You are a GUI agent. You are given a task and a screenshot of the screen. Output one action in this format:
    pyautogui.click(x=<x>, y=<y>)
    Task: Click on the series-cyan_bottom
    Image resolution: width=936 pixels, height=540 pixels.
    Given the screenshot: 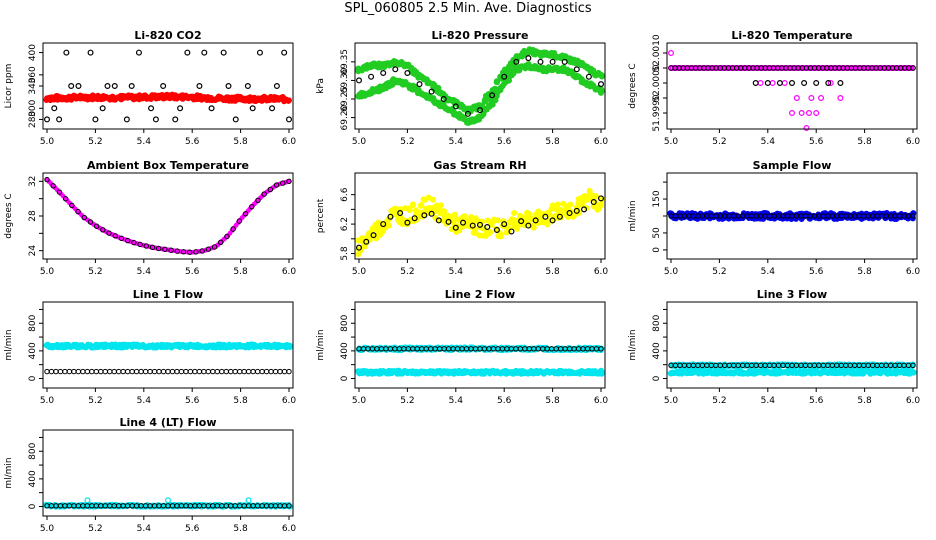 What is the action you would take?
    pyautogui.click(x=480, y=372)
    